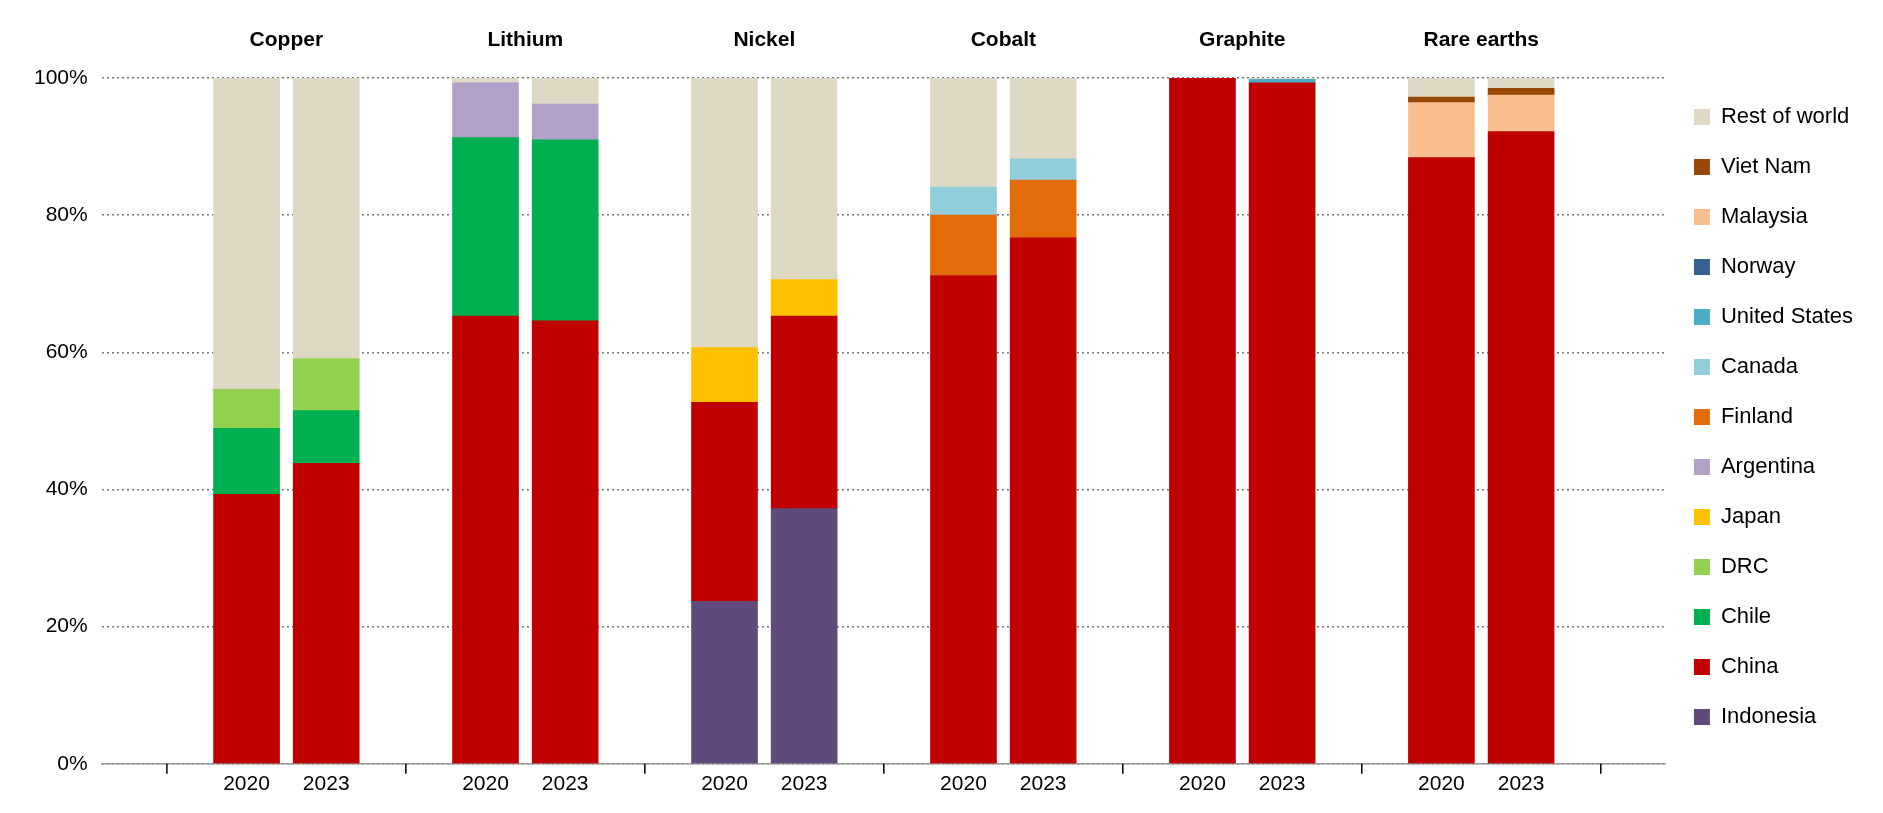  I want to click on y-tick-label: 20%, so click(66, 625).